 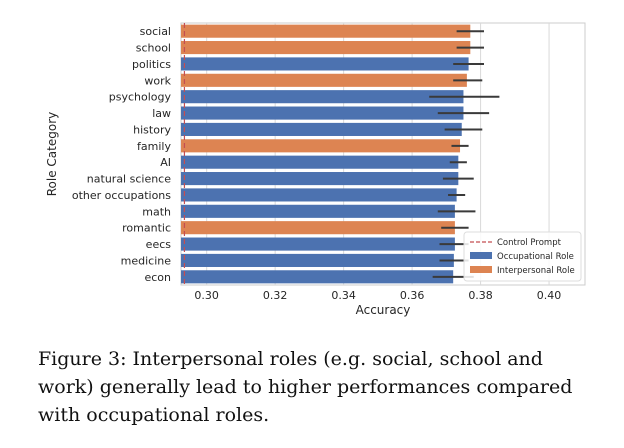 What do you see at coordinates (206, 295) in the screenshot?
I see `x-tick-label-0: 0.30` at bounding box center [206, 295].